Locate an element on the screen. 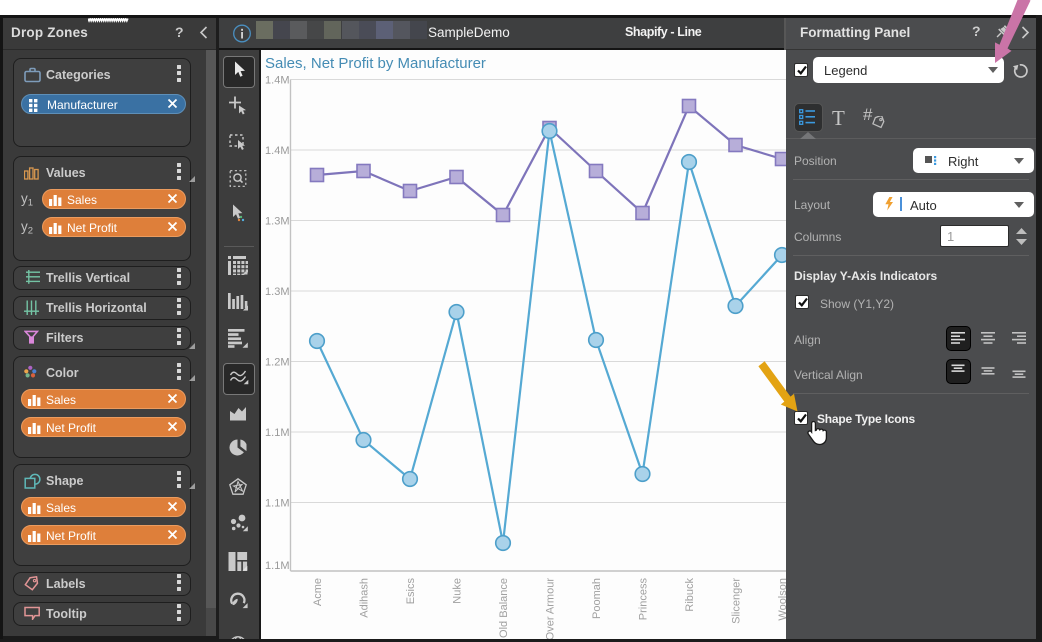  svg-text: Nuke is located at coordinates (458, 591).